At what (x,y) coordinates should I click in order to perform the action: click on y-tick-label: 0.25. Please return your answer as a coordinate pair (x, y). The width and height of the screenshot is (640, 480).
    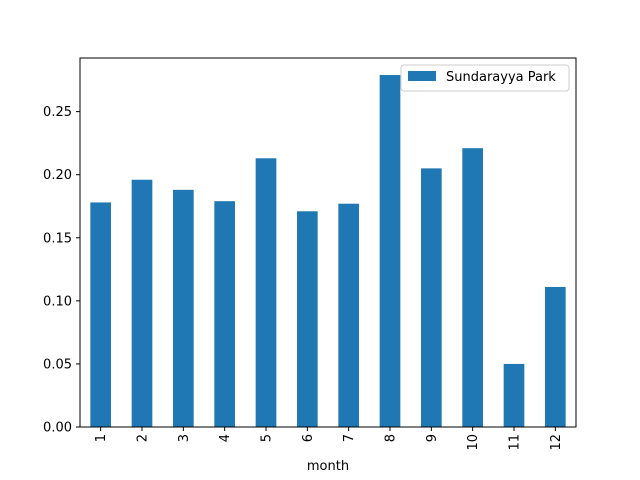
    Looking at the image, I should click on (57, 112).